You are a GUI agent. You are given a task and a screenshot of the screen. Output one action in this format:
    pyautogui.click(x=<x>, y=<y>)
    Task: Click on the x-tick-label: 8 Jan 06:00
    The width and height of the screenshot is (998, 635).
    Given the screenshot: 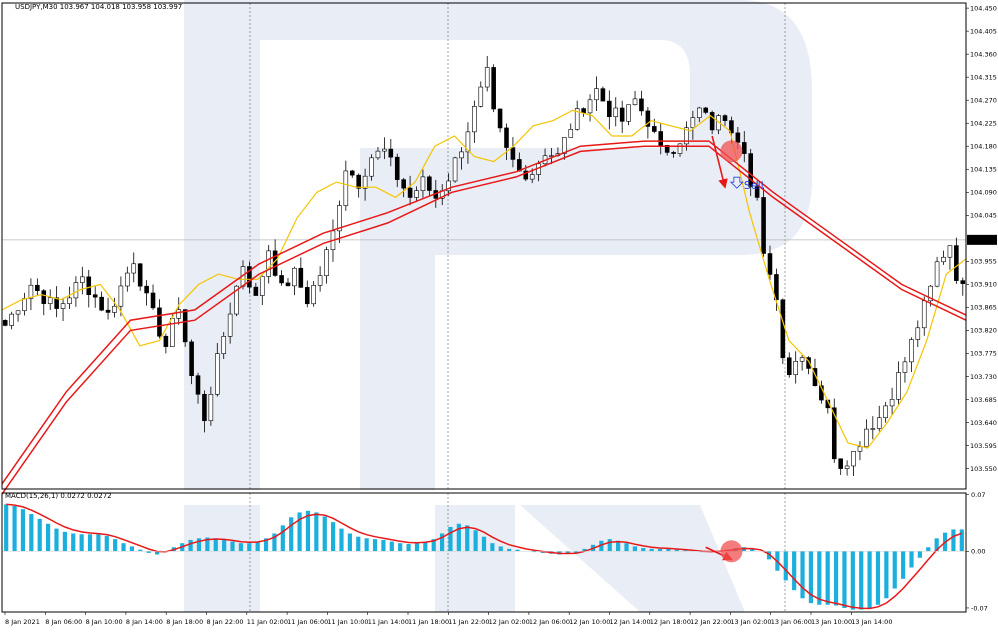 What is the action you would take?
    pyautogui.click(x=63, y=622)
    